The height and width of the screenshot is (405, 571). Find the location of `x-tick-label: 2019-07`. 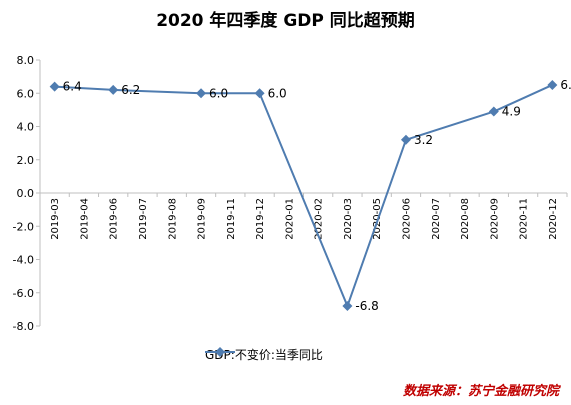

x-tick-label: 2019-07 is located at coordinates (143, 219).